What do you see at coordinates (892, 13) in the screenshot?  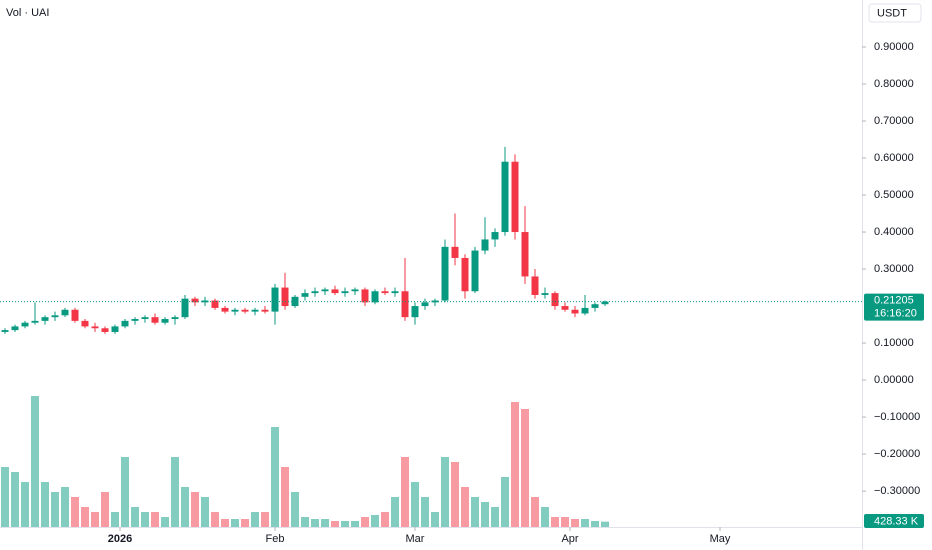 I see `currency-label: USDT` at bounding box center [892, 13].